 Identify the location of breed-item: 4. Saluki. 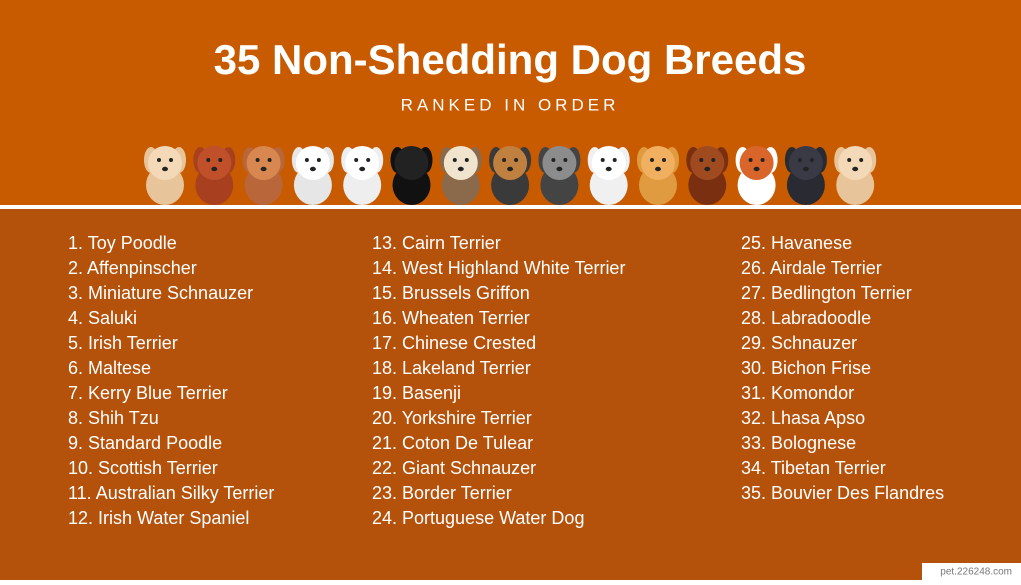
(102, 318).